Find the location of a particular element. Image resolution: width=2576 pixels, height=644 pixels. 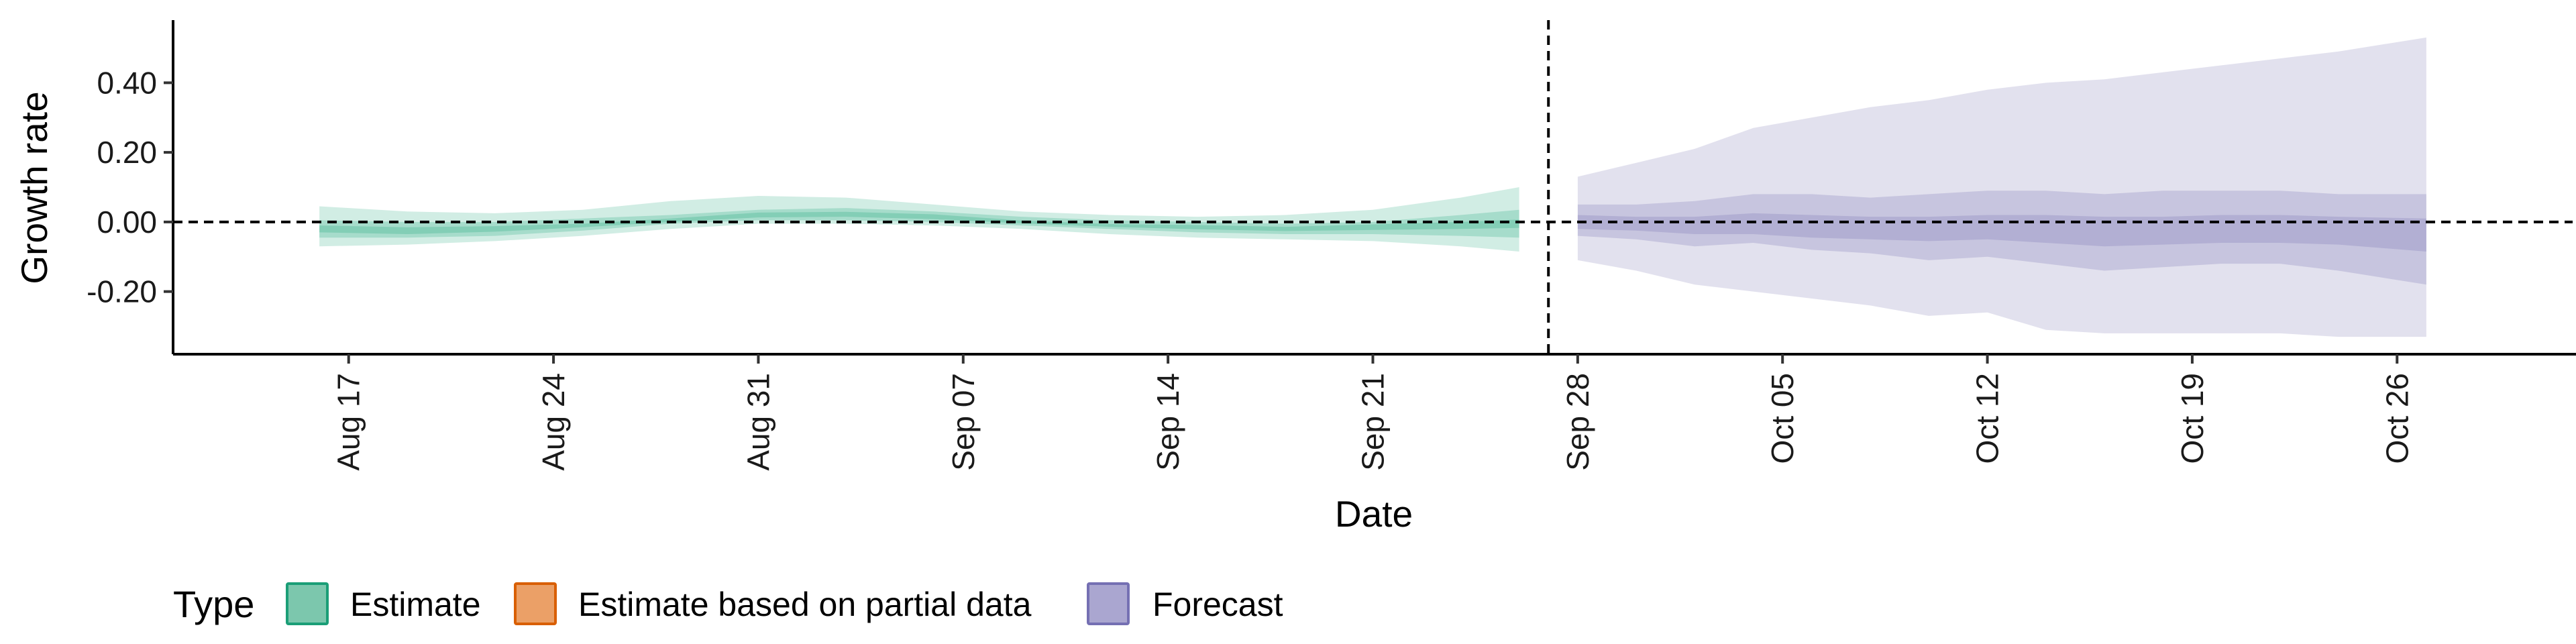

x-tick-label: Aug 31 is located at coordinates (758, 422).